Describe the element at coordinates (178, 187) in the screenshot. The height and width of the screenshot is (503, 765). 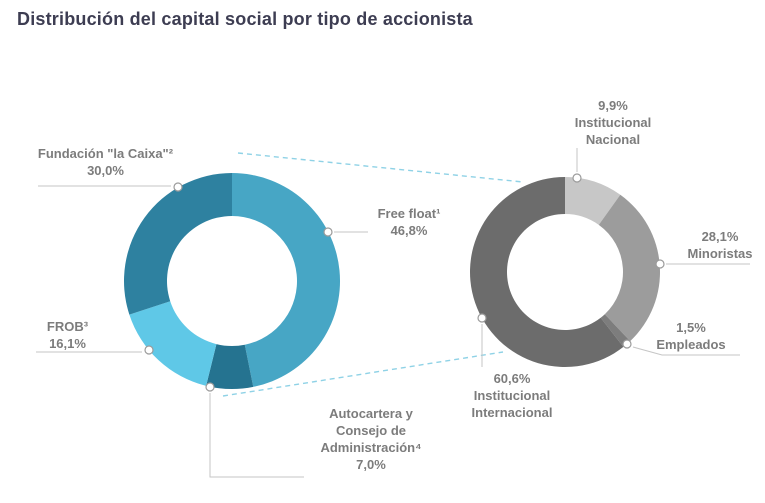
I see `callout-dot-fundacion` at that location.